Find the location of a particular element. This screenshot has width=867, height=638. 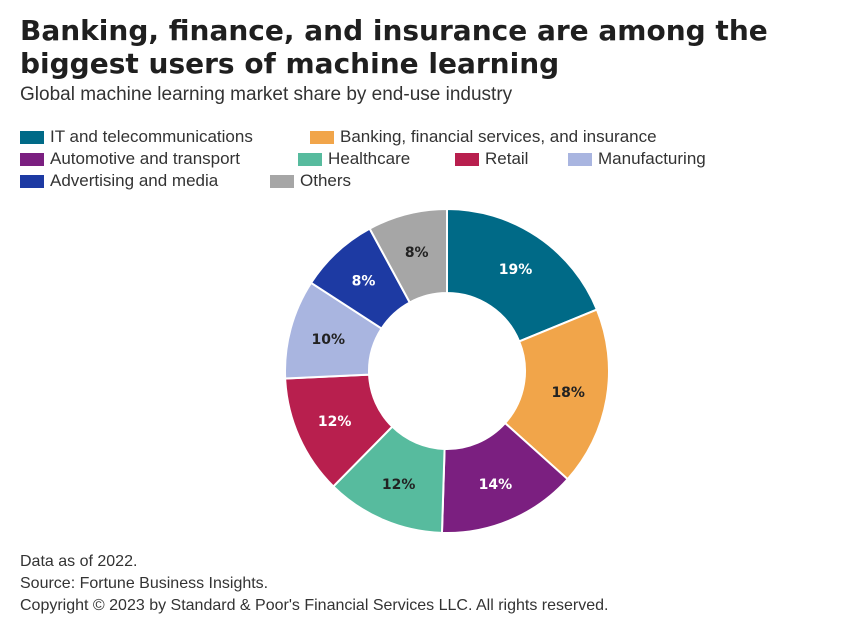

legend-item: Healthcare is located at coordinates (376, 159).